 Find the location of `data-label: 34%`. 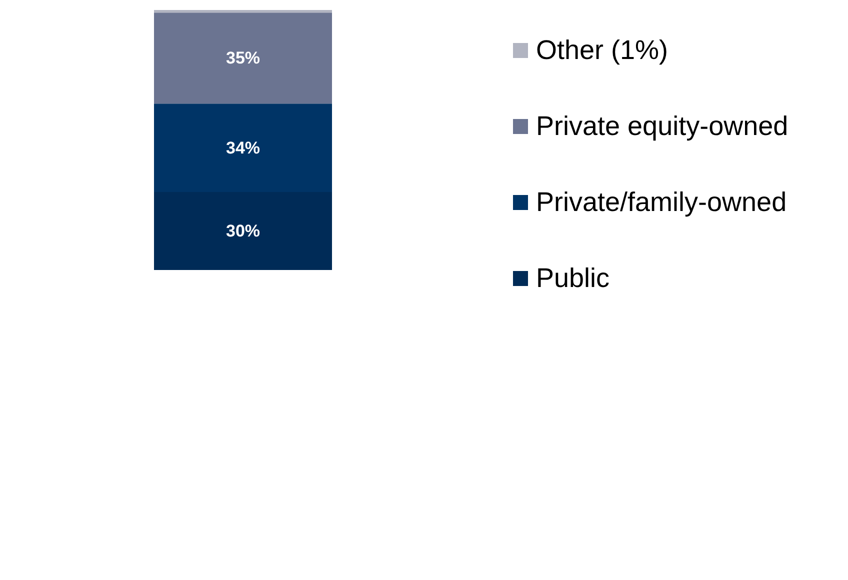

data-label: 34% is located at coordinates (243, 148).